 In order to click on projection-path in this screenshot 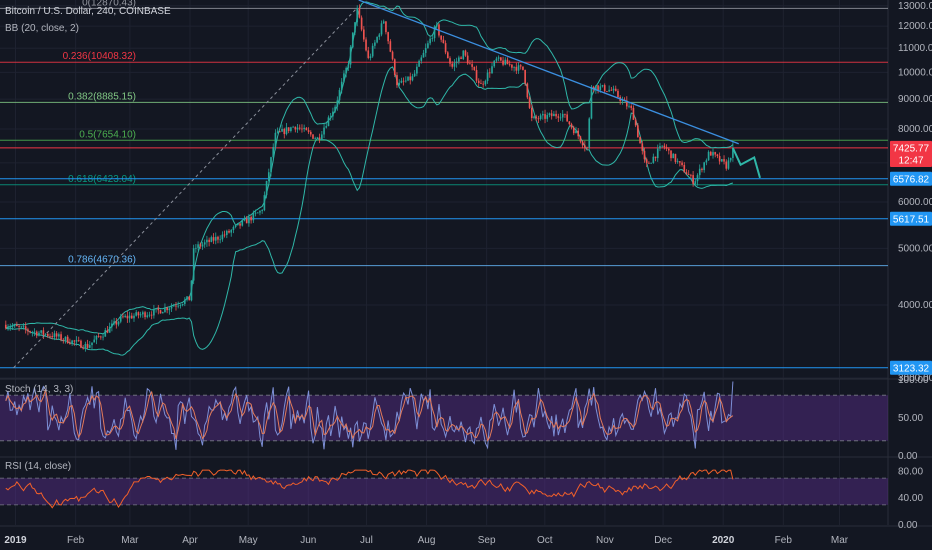, I will do `click(746, 163)`.